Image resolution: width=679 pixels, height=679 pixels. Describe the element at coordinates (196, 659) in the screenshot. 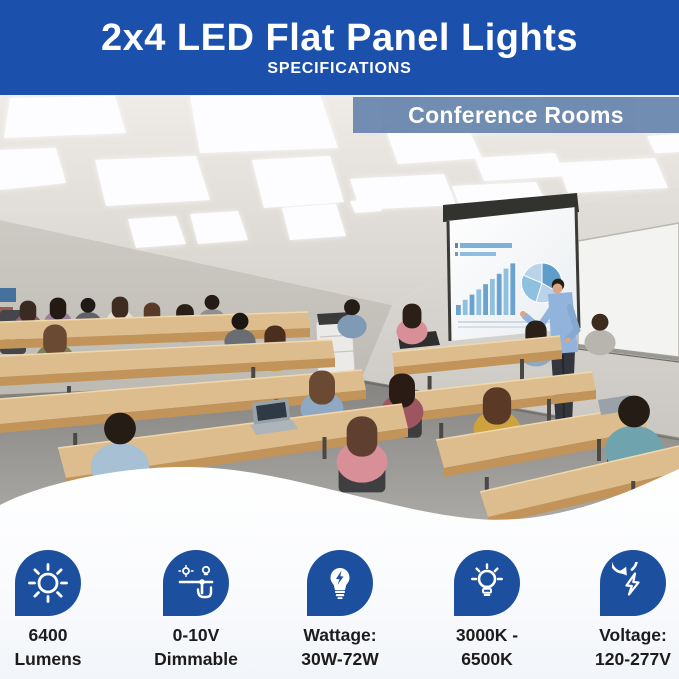

I see `spec-unit: Dimmable` at that location.